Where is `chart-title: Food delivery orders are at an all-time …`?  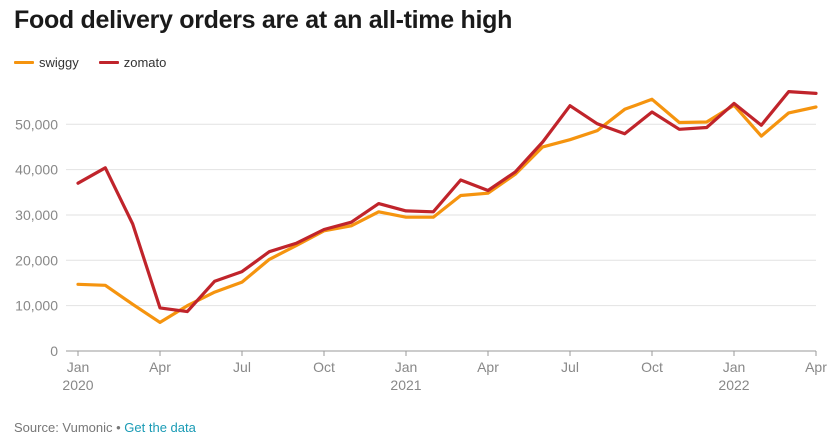 chart-title: Food delivery orders are at an all-time … is located at coordinates (263, 20).